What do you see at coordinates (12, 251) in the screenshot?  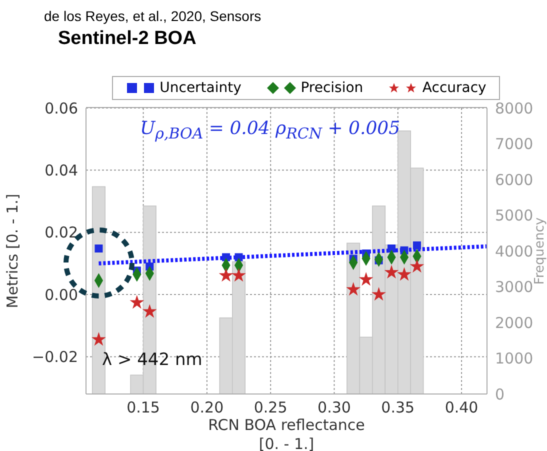 I see `y-axis-title: Metrics [0. - 1.]` at bounding box center [12, 251].